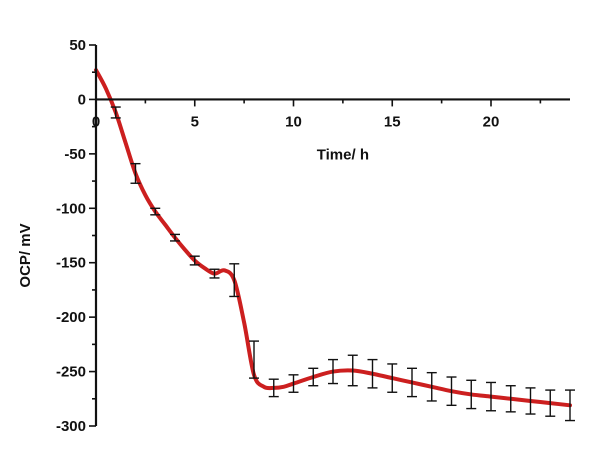 This screenshot has height=456, width=615. I want to click on y-tick-label: -150, so click(71, 263).